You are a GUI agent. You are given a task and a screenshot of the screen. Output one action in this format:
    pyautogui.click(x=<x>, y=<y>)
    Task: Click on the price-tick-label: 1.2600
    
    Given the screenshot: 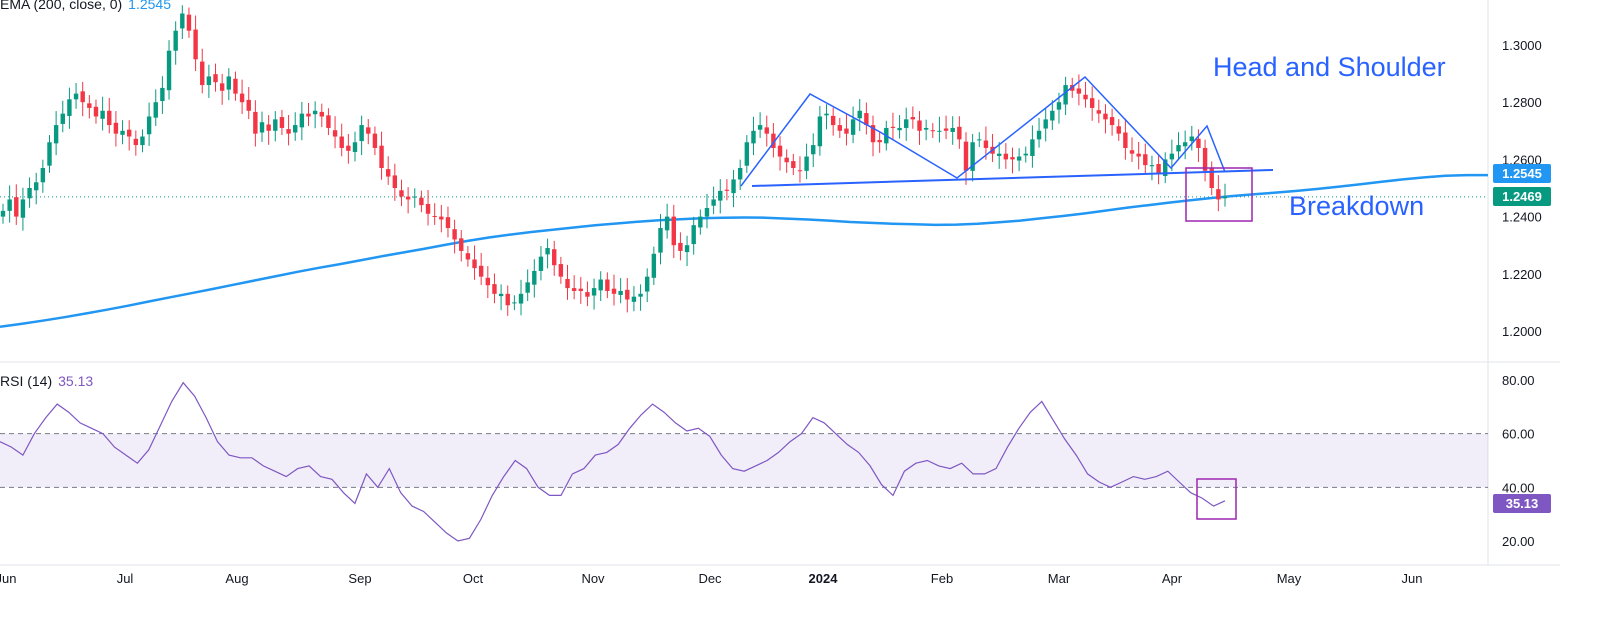 What is the action you would take?
    pyautogui.click(x=1522, y=159)
    